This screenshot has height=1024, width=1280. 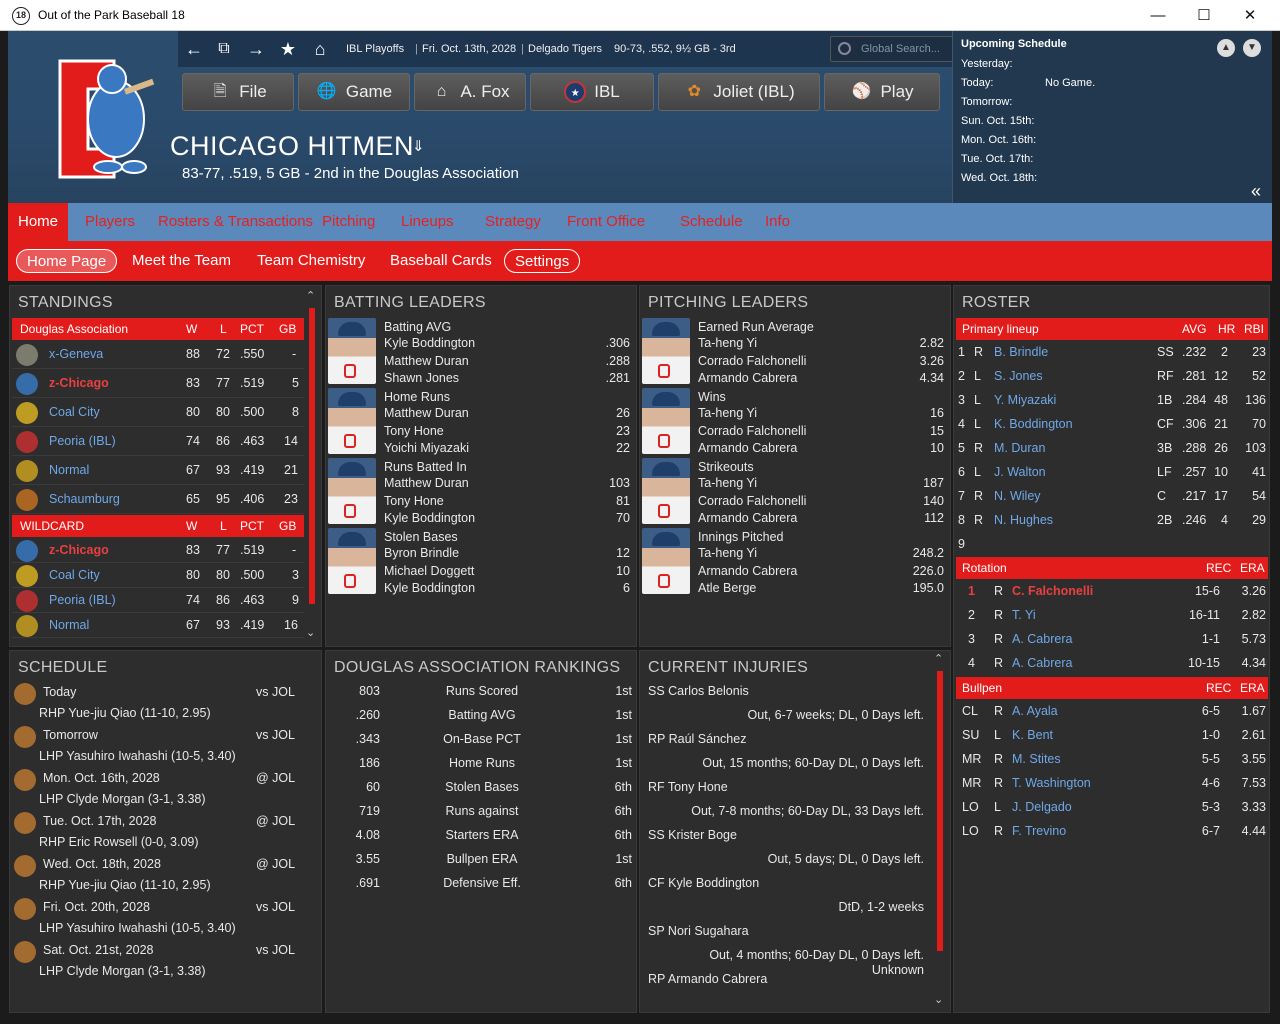 What do you see at coordinates (1112, 426) in the screenshot?
I see `lineup-row: 4 L K. Boddington CF .306 21 70` at bounding box center [1112, 426].